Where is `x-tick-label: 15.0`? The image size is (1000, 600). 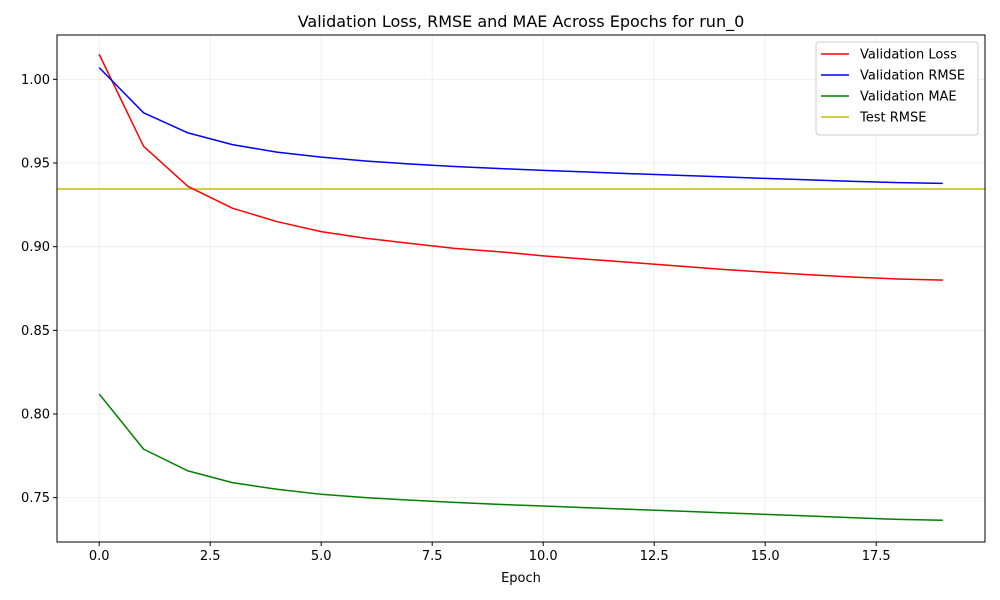
x-tick-label: 15.0 is located at coordinates (765, 556).